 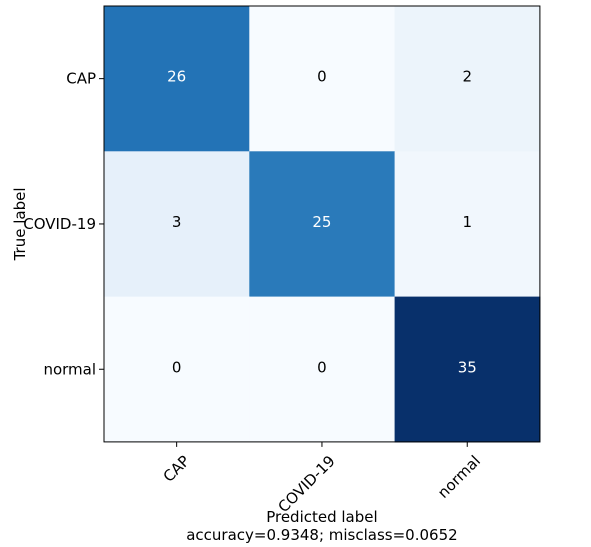 I want to click on x-axis-label: Predicted label, so click(x=321, y=517).